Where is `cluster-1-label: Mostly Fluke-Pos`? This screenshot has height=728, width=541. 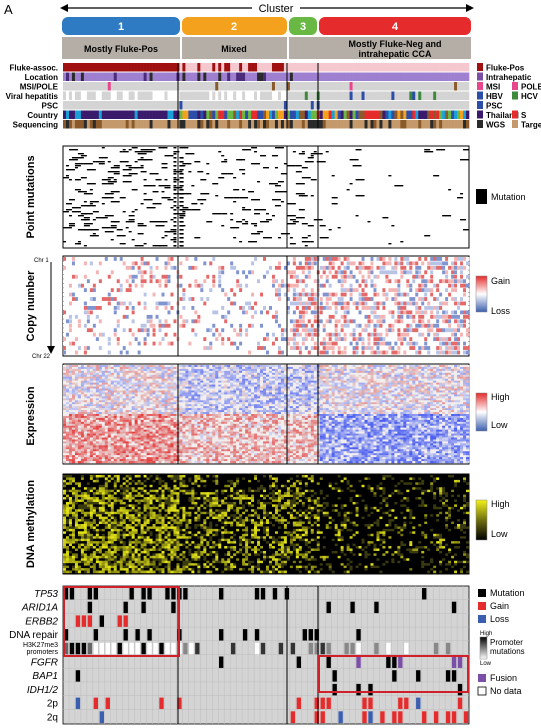 cluster-1-label: Mostly Fluke-Pos is located at coordinates (121, 49).